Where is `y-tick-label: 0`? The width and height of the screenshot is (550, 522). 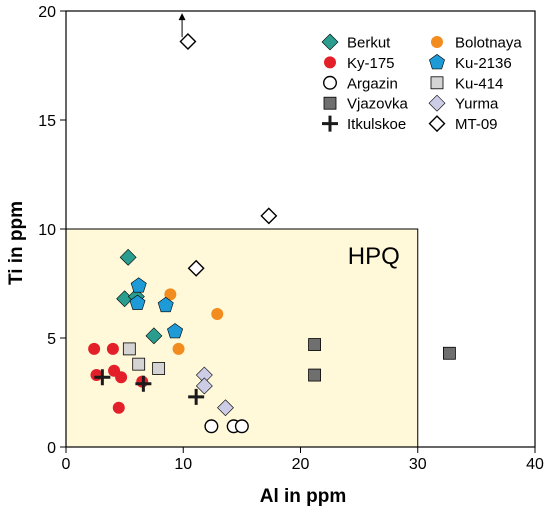
y-tick-label: 0 is located at coordinates (51, 448).